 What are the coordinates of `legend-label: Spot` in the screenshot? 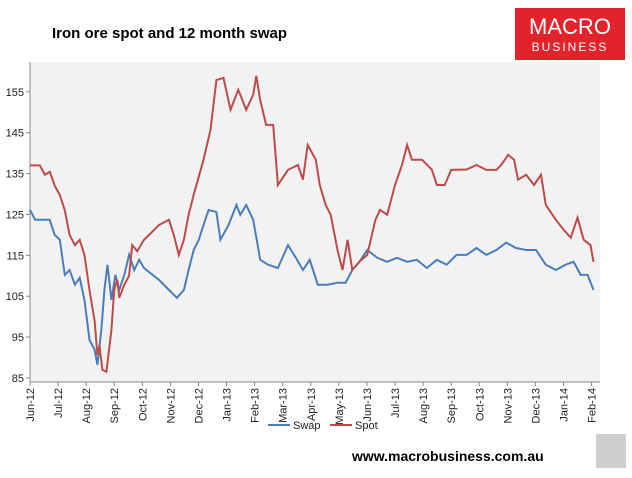 It's located at (366, 426).